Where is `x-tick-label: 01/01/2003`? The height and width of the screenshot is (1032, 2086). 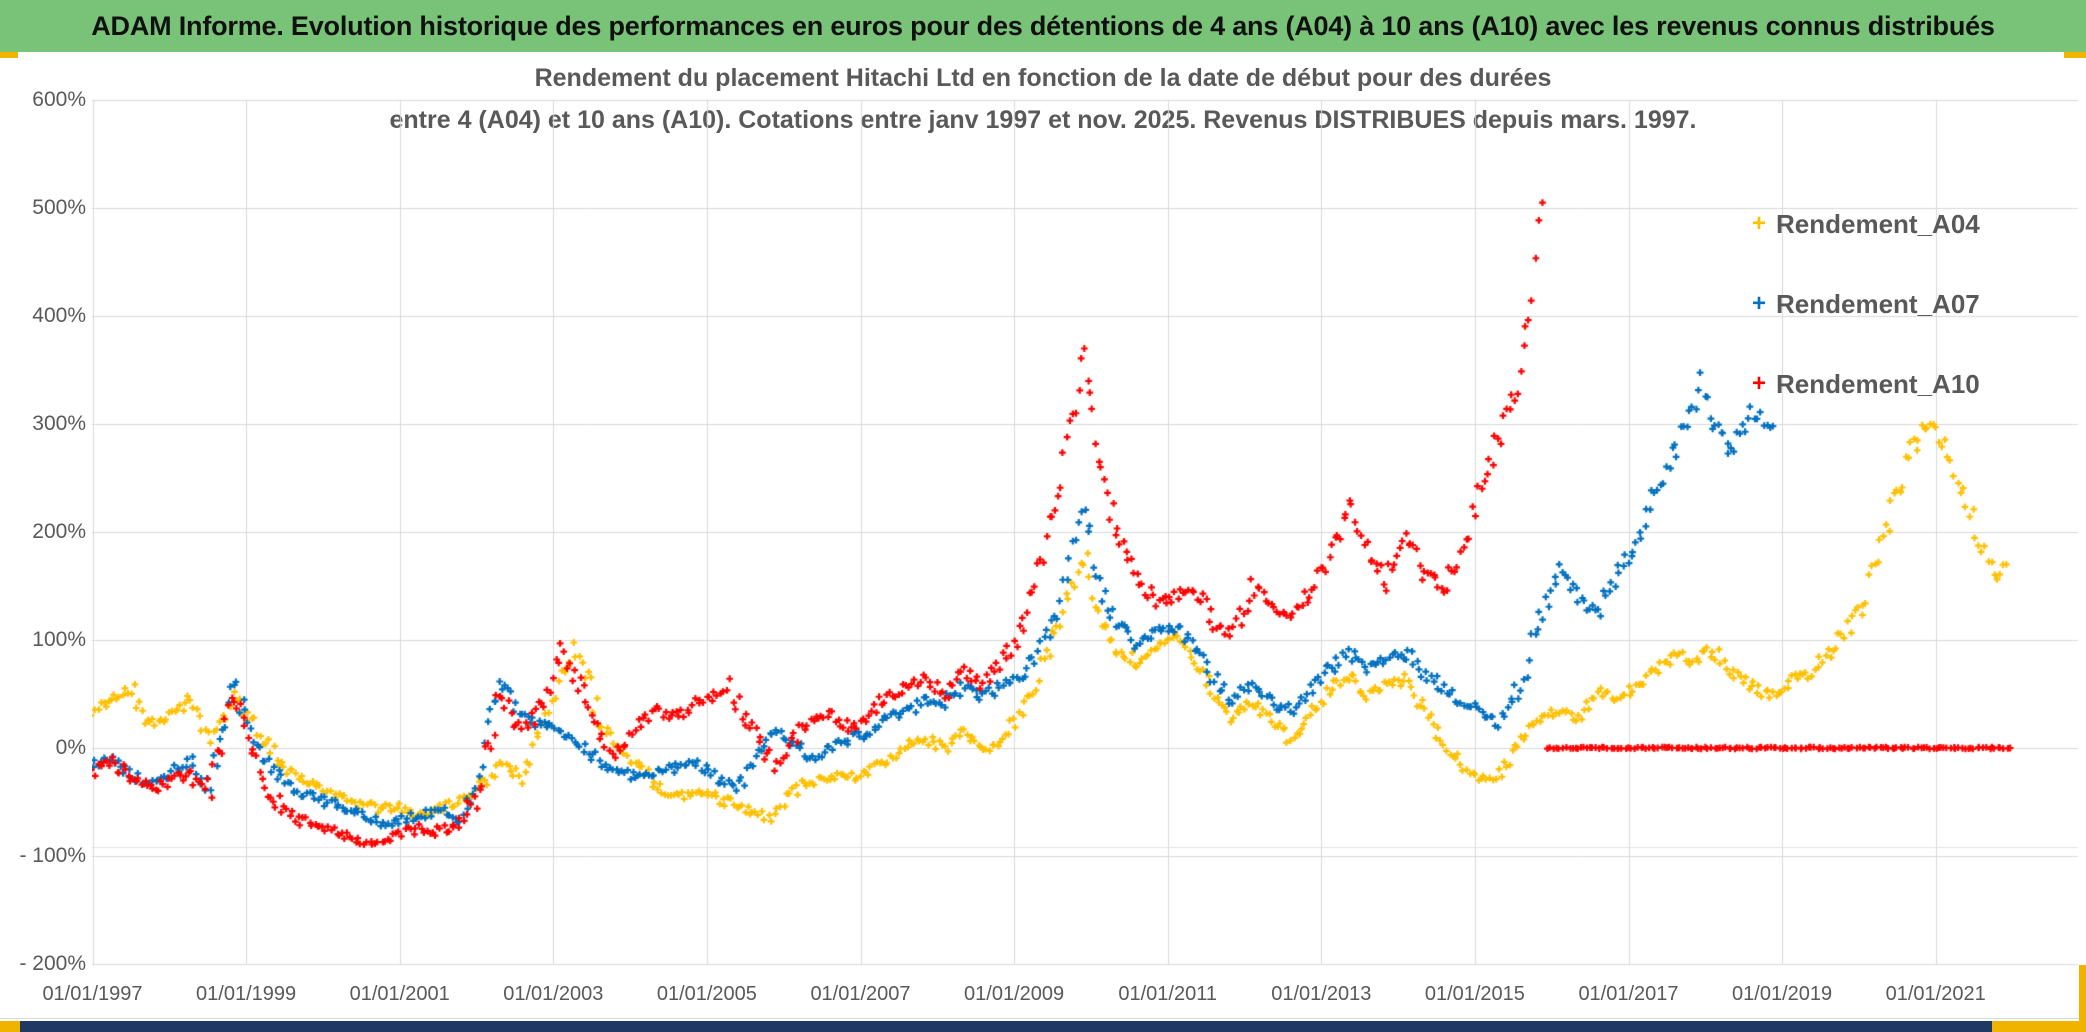 x-tick-label: 01/01/2003 is located at coordinates (553, 994).